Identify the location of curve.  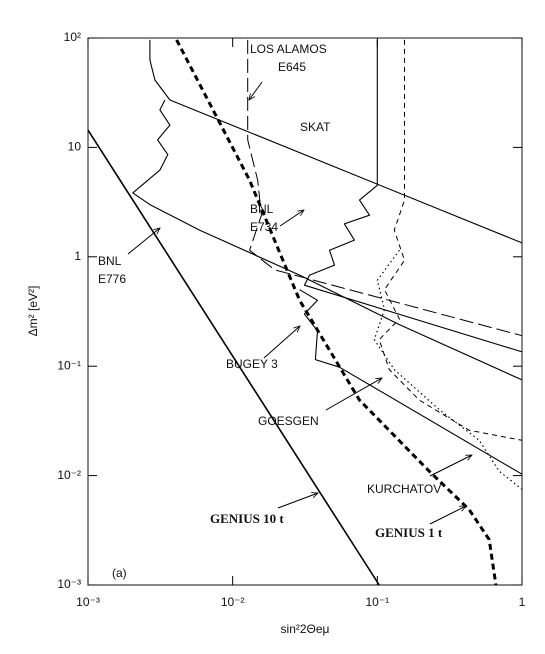
(448, 369).